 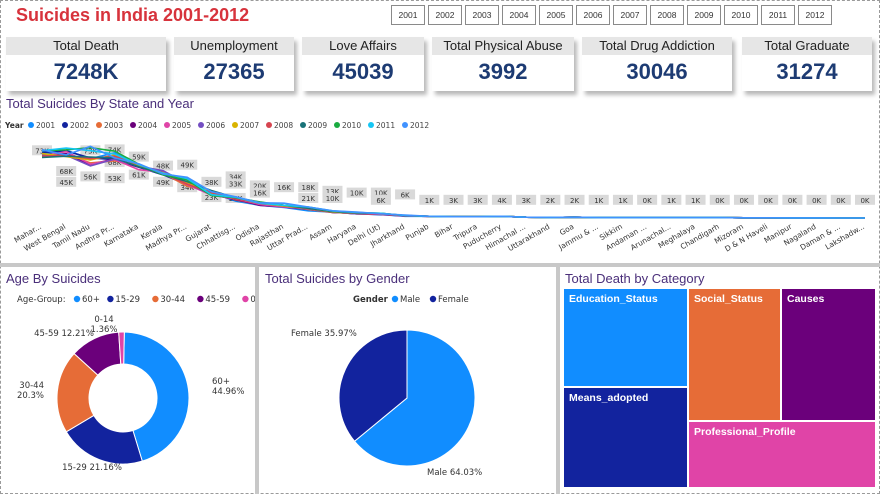 I want to click on data-label-text: 53K, so click(x=115, y=179).